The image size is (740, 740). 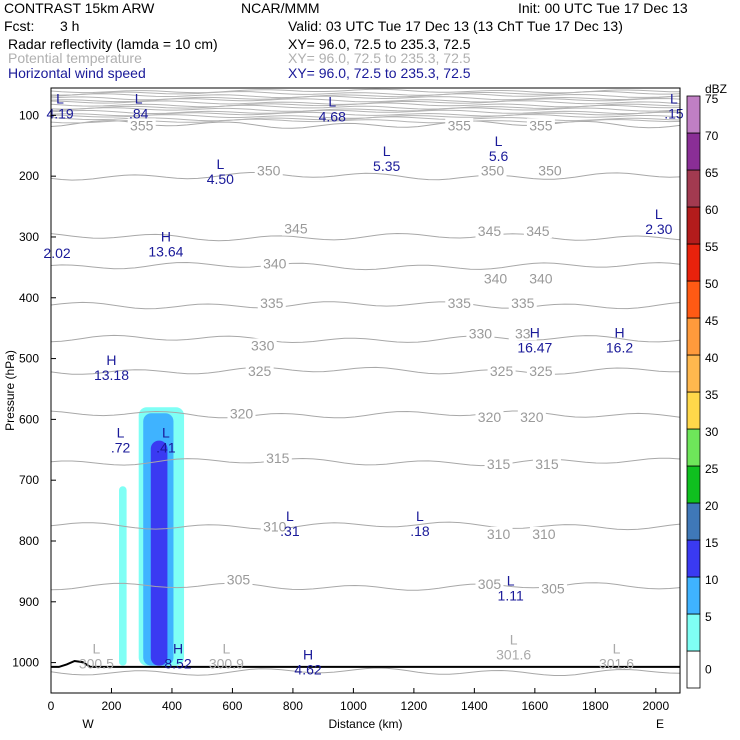 What do you see at coordinates (534, 706) in the screenshot?
I see `x-tick-label: 1600` at bounding box center [534, 706].